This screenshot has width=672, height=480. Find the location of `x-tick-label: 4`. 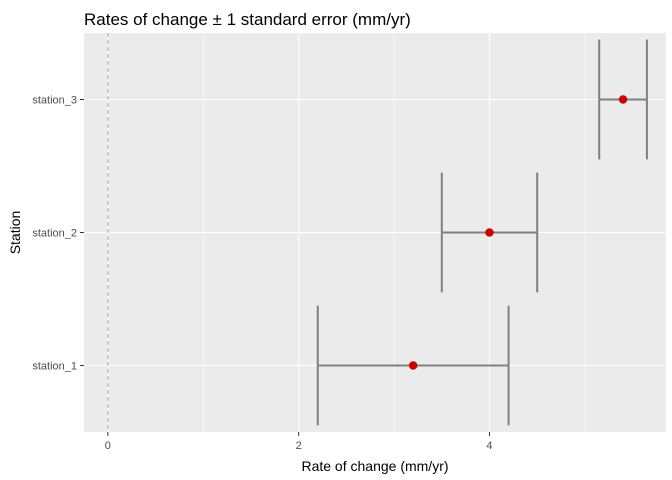

x-tick-label: 4 is located at coordinates (489, 446).